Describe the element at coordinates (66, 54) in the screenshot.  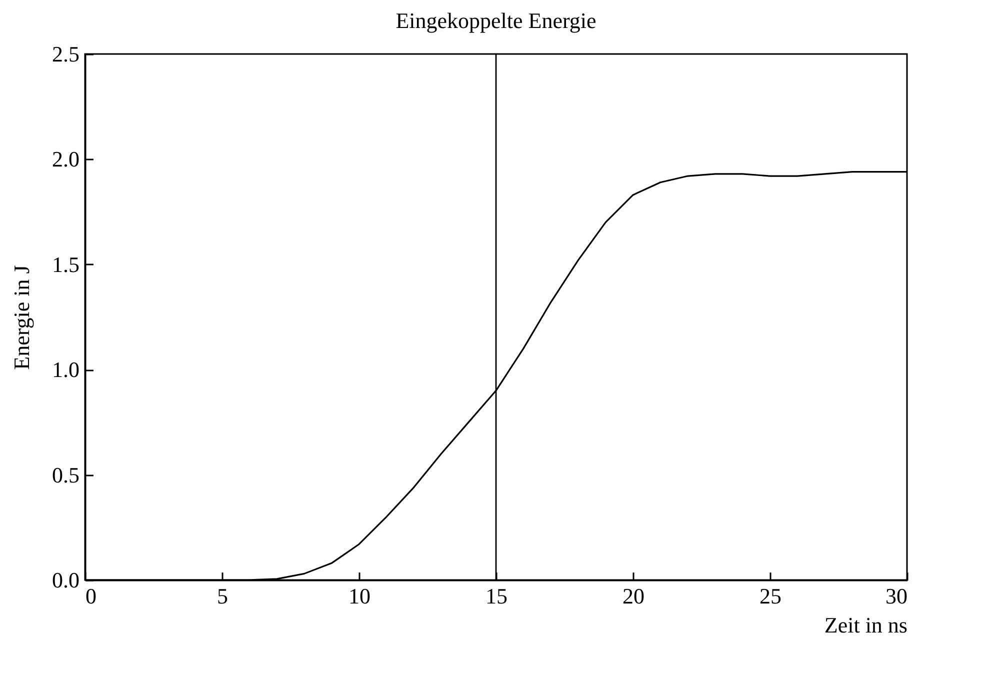
I see `y-tick-label: 2.5` at that location.